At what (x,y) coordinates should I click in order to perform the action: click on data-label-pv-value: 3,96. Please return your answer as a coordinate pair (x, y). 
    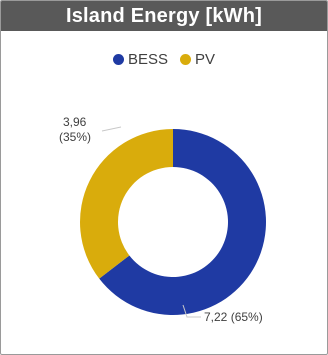
    Looking at the image, I should click on (75, 122).